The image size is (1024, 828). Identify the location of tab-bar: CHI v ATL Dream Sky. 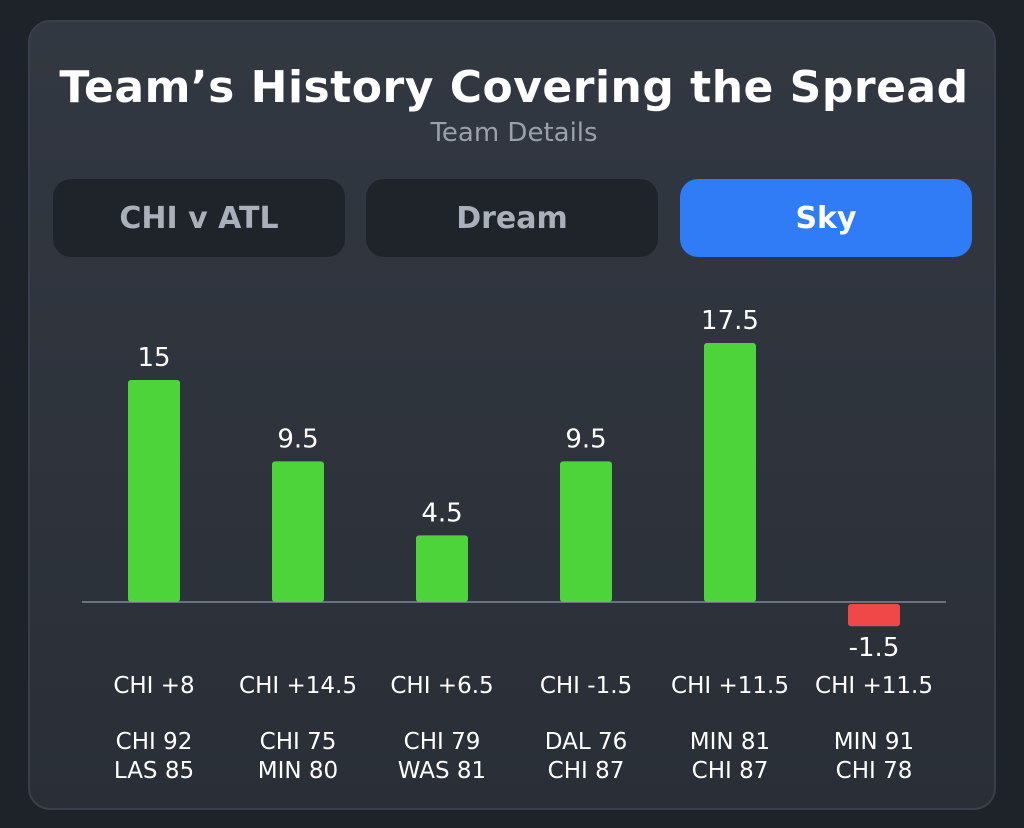
(513, 218).